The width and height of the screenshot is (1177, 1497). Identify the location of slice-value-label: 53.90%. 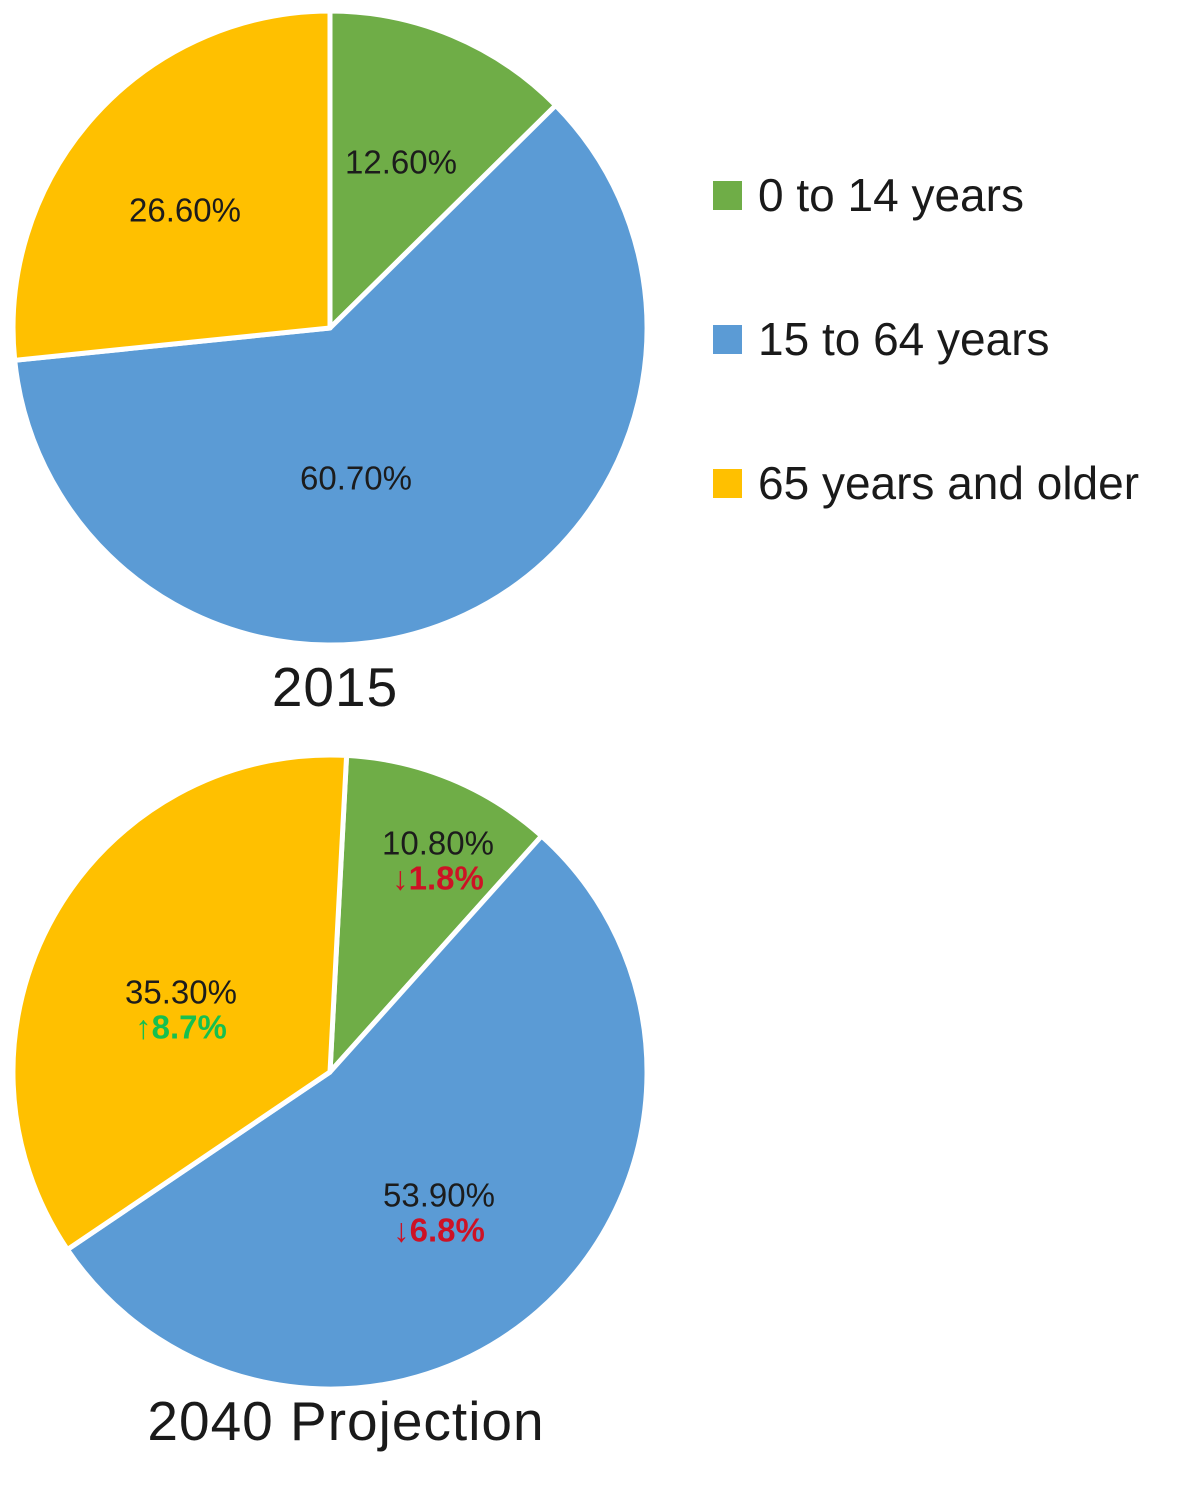
(439, 1195).